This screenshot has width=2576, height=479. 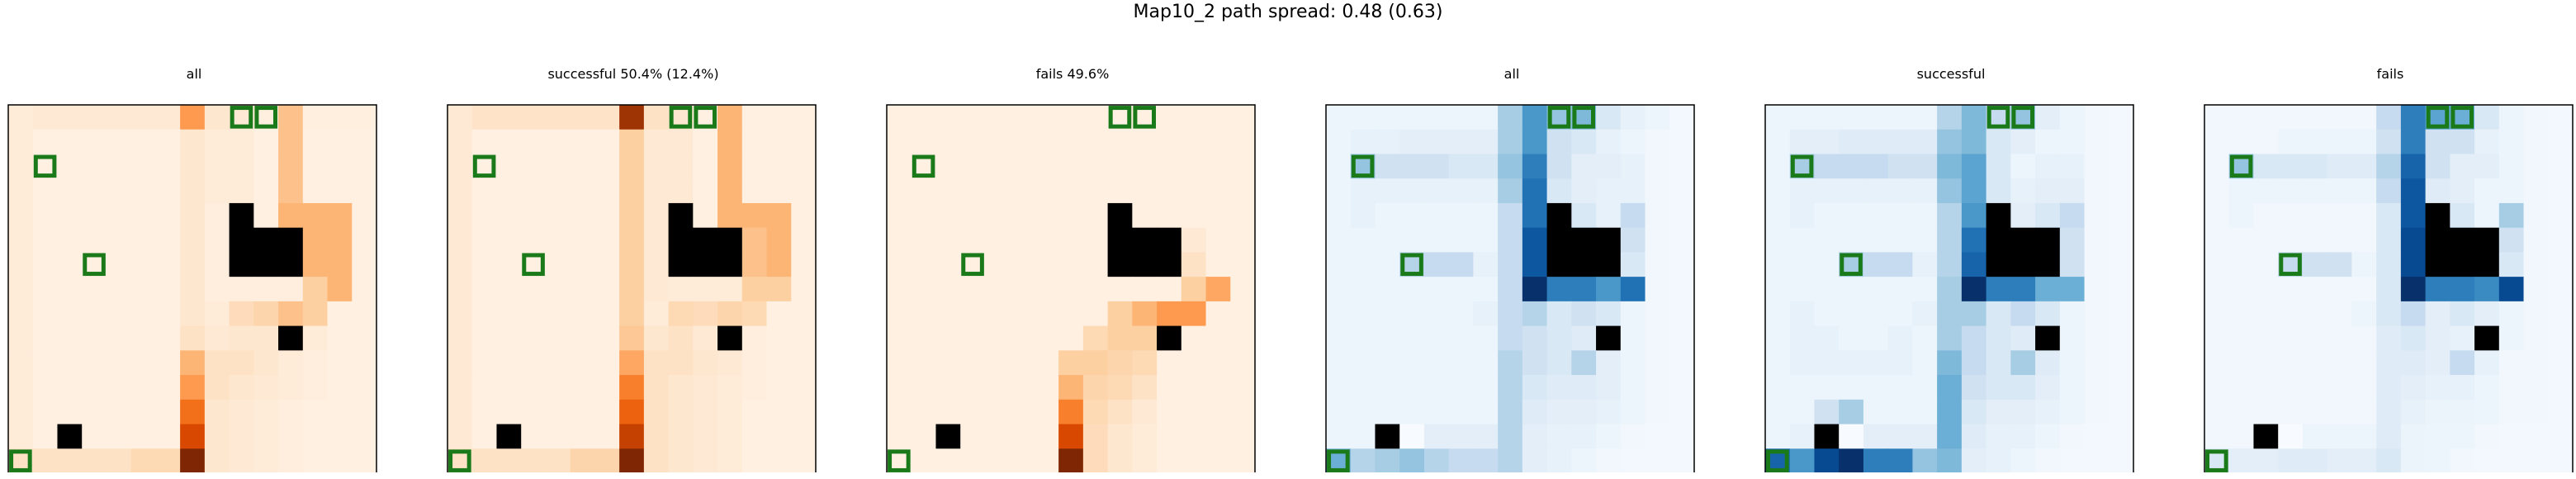 I want to click on figure-title: Map10_2 path spread: 0.48 (0.63), so click(x=1288, y=12).